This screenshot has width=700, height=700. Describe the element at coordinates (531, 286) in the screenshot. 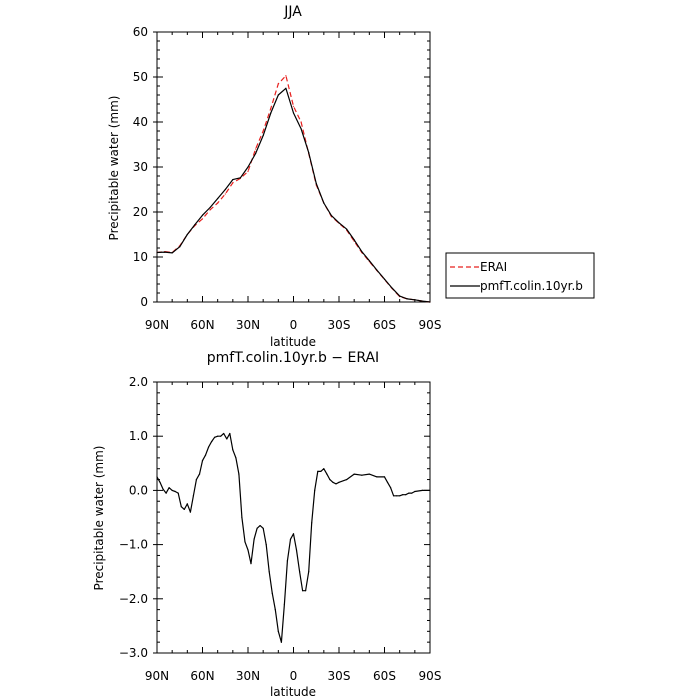

I see `legend-label-model: pmfT.colin.10yr.b` at that location.